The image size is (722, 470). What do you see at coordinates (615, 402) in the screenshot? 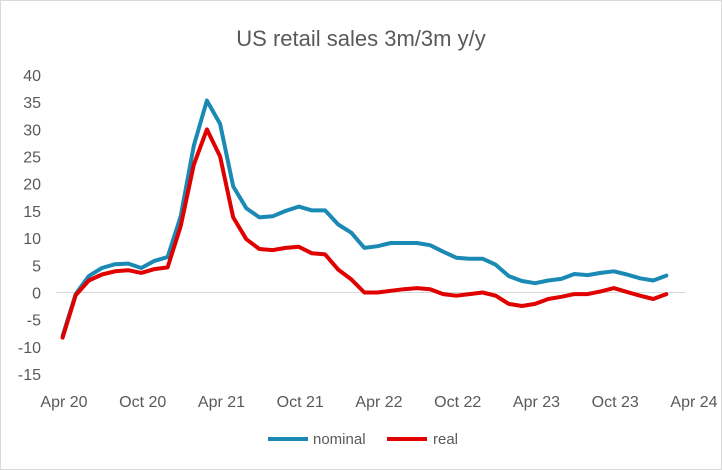
I see `x-tick-label: Oct 23` at bounding box center [615, 402].